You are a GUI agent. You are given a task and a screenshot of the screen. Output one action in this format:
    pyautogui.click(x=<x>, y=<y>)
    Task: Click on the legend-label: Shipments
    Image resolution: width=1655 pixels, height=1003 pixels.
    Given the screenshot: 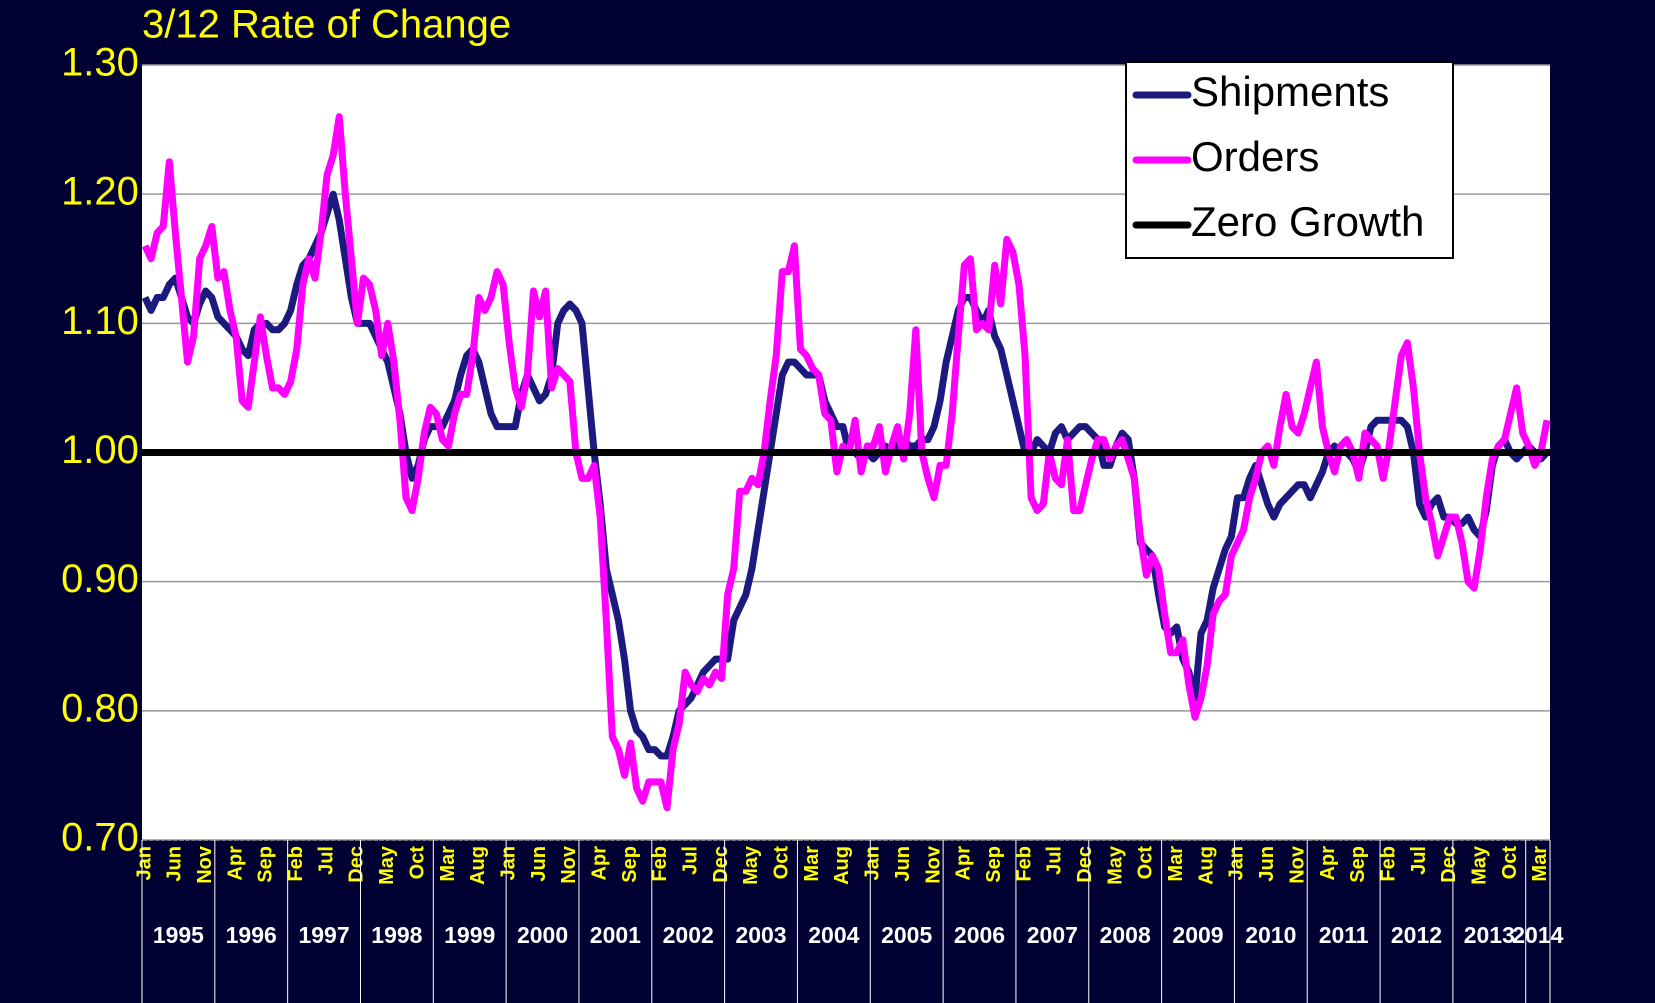 What is the action you would take?
    pyautogui.click(x=1290, y=91)
    